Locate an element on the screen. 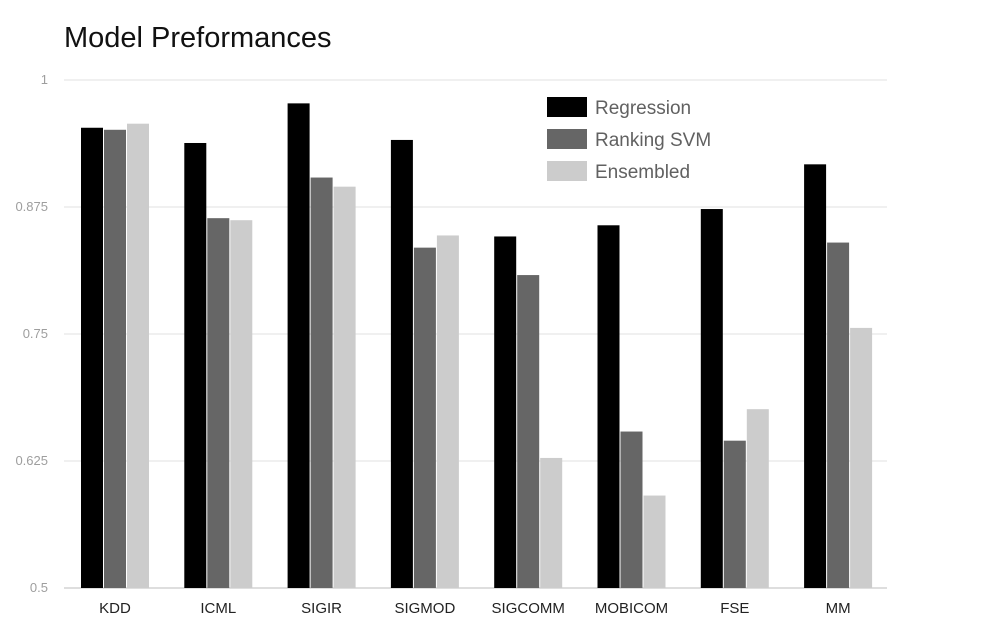  x-tick-label: MOBICOM is located at coordinates (631, 608).